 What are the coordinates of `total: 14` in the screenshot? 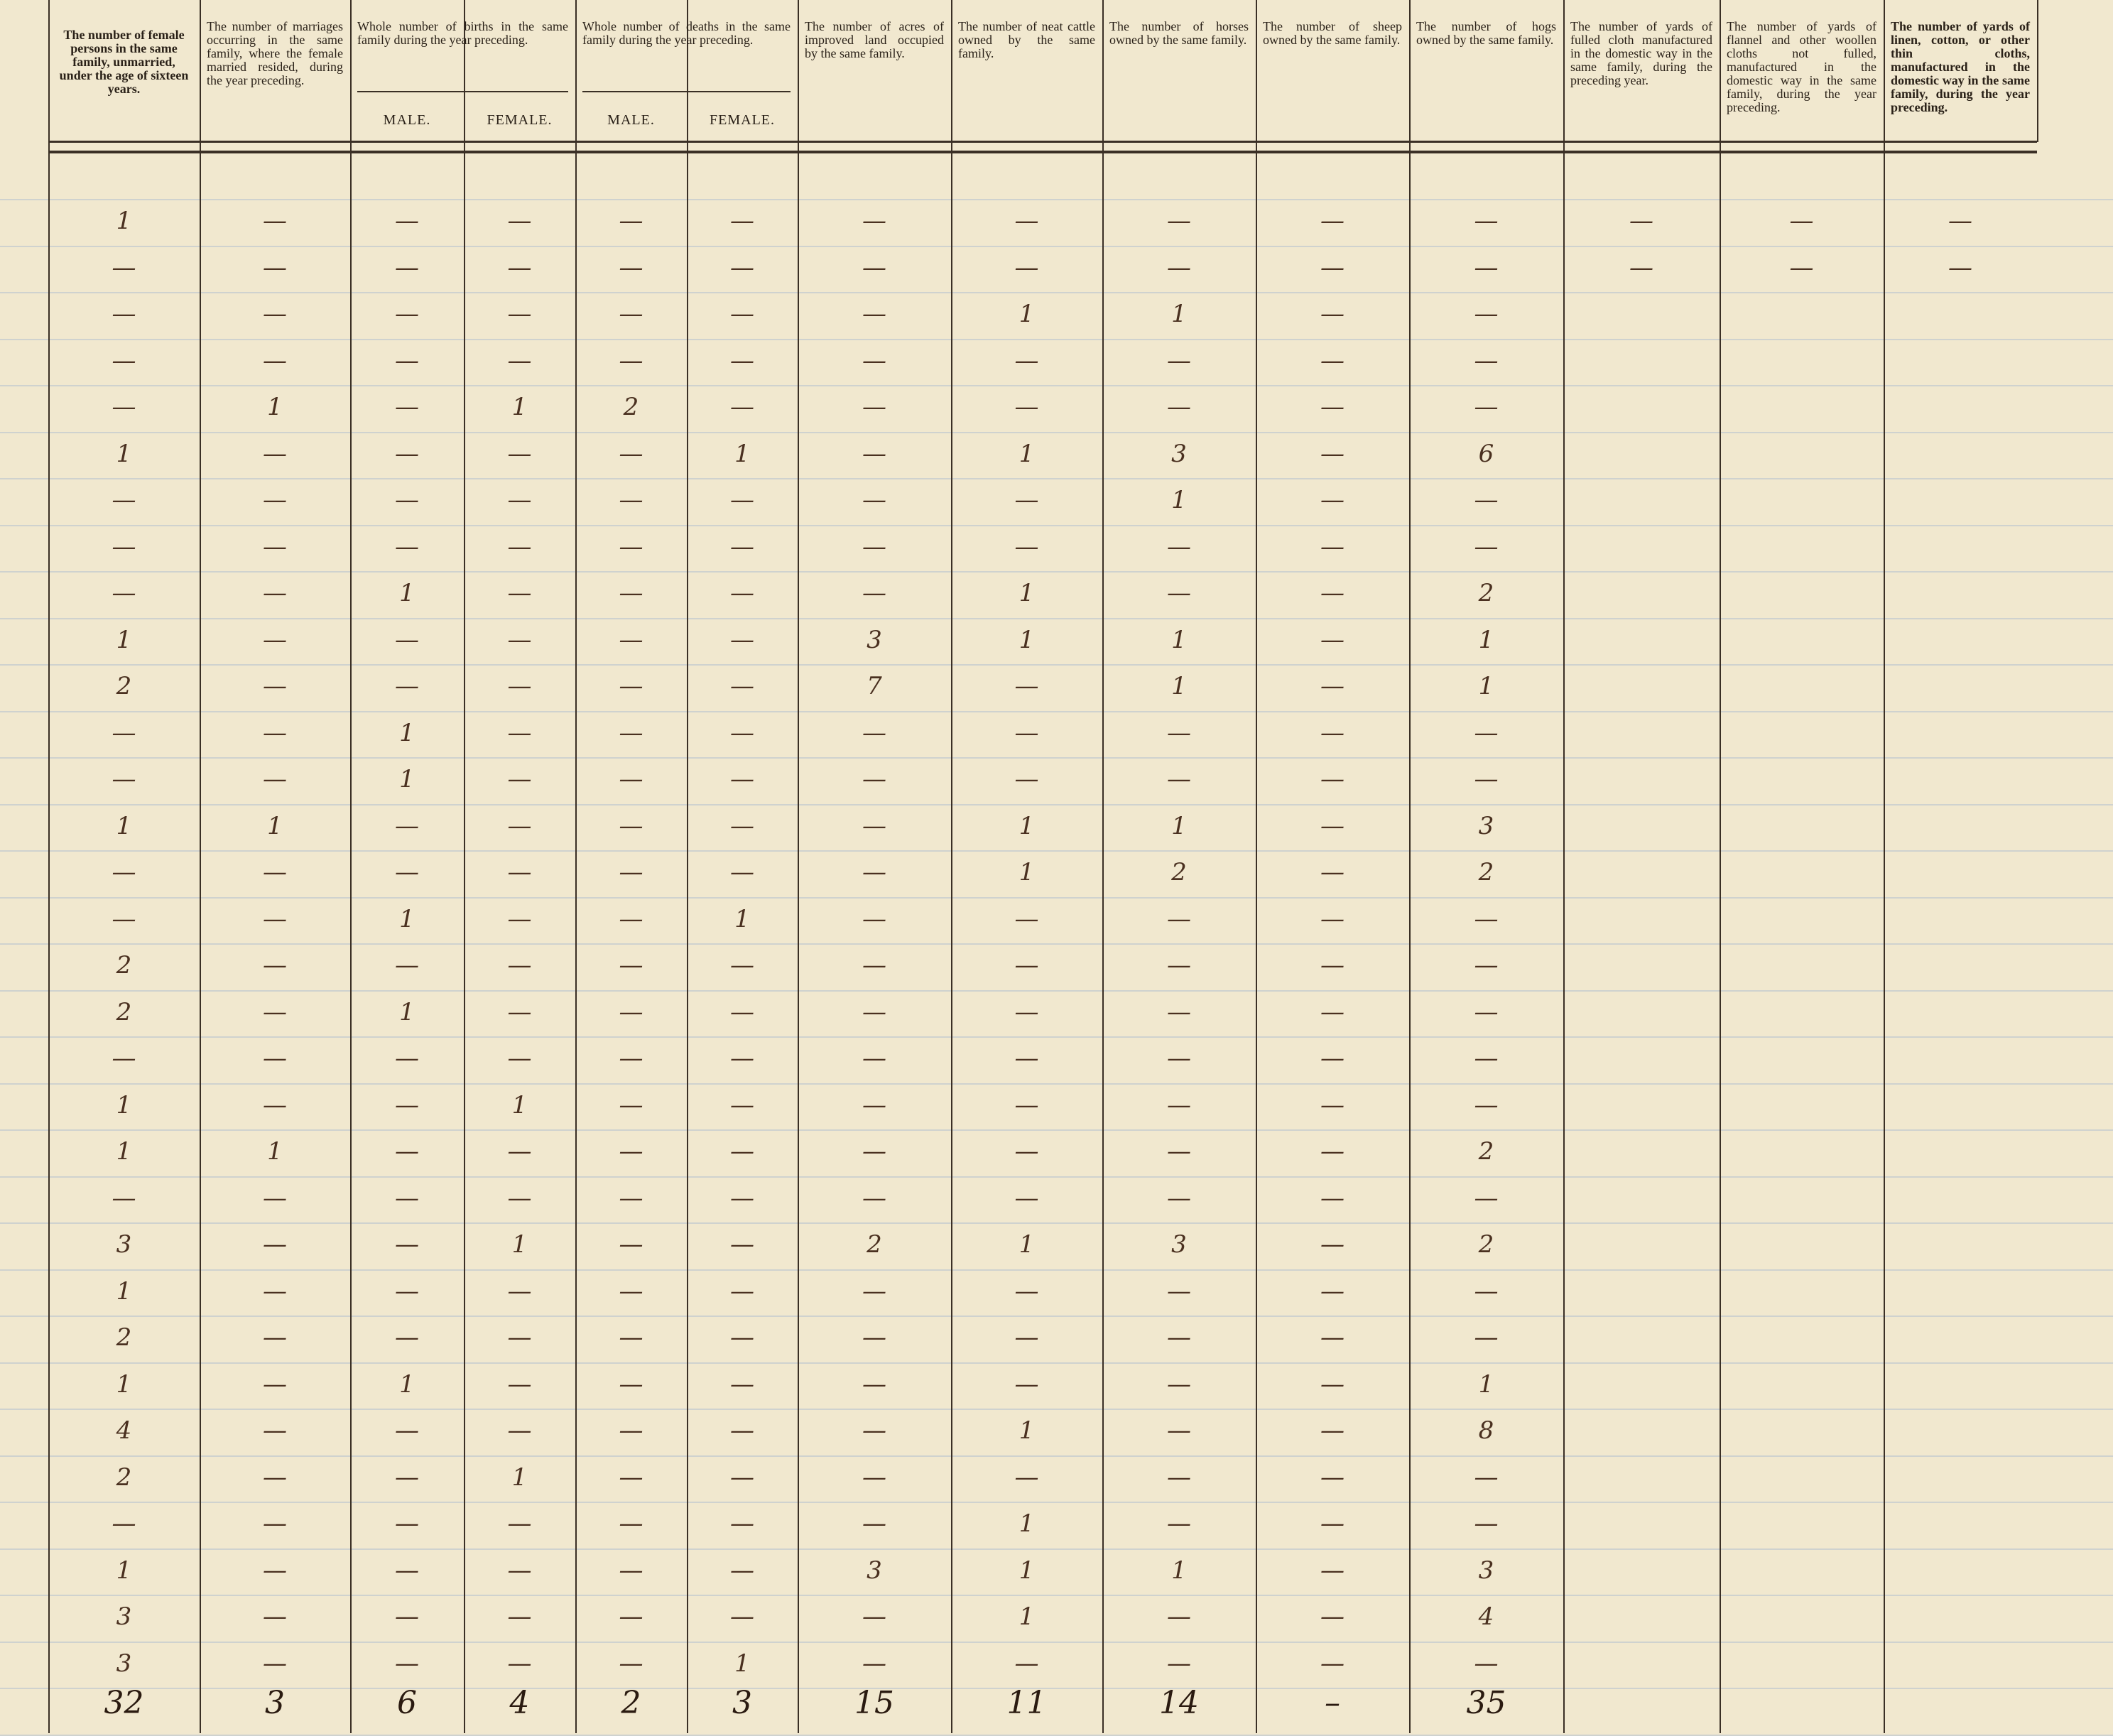 It's located at (1179, 1703).